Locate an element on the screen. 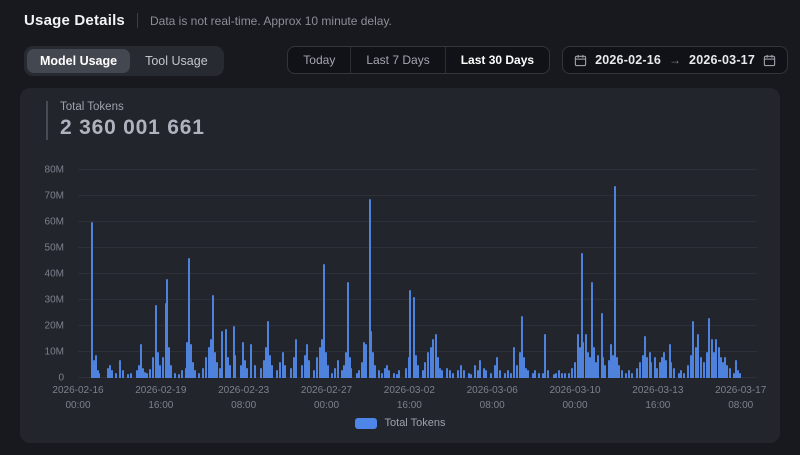 This screenshot has width=800, height=455. date-range-picker: 2026-02-16 → 2026-03-17 is located at coordinates (675, 60).